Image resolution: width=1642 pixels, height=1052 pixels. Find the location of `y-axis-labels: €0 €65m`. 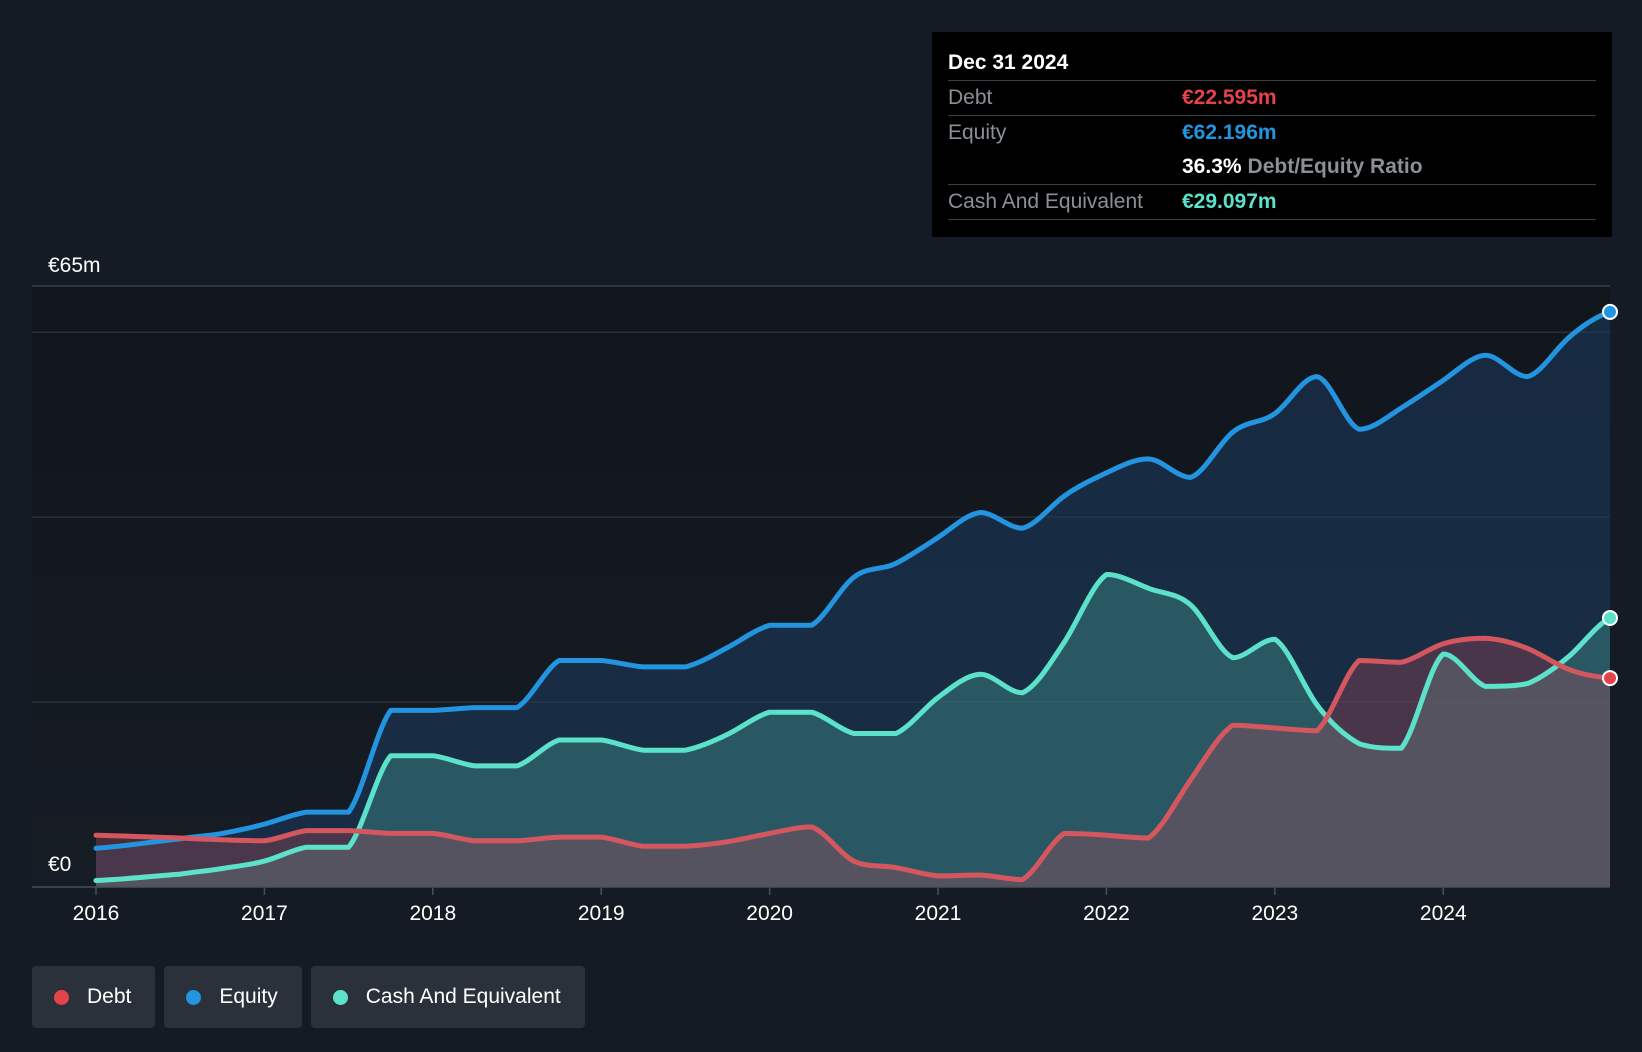

y-axis-labels: €0 €65m is located at coordinates (74, 565).